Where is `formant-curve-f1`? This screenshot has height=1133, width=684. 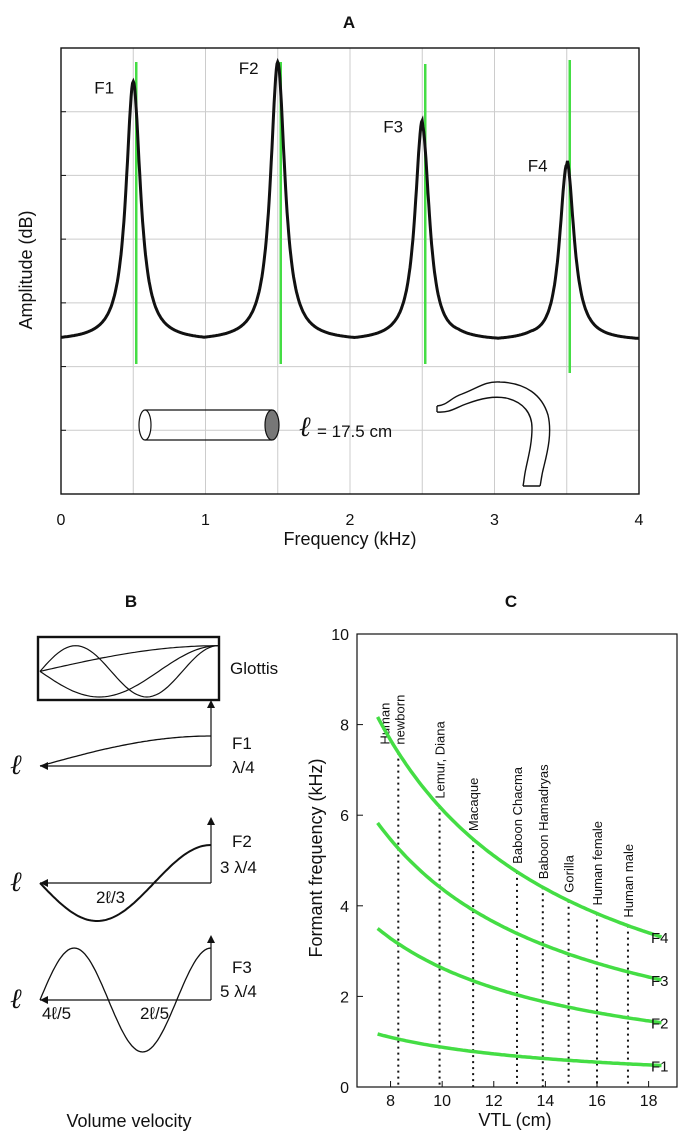 formant-curve-f1 is located at coordinates (519, 1050).